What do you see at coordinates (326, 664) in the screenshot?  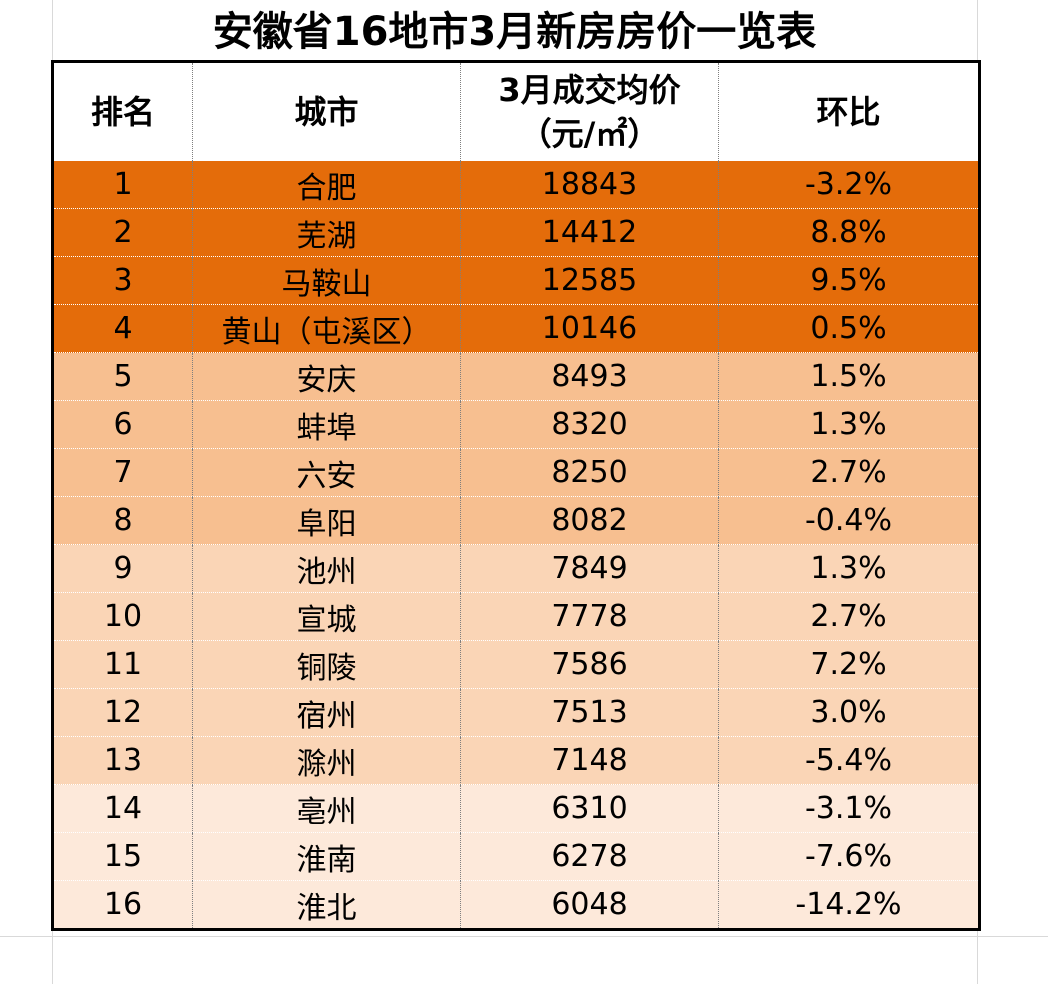 I see `city-cell: 铜陵` at bounding box center [326, 664].